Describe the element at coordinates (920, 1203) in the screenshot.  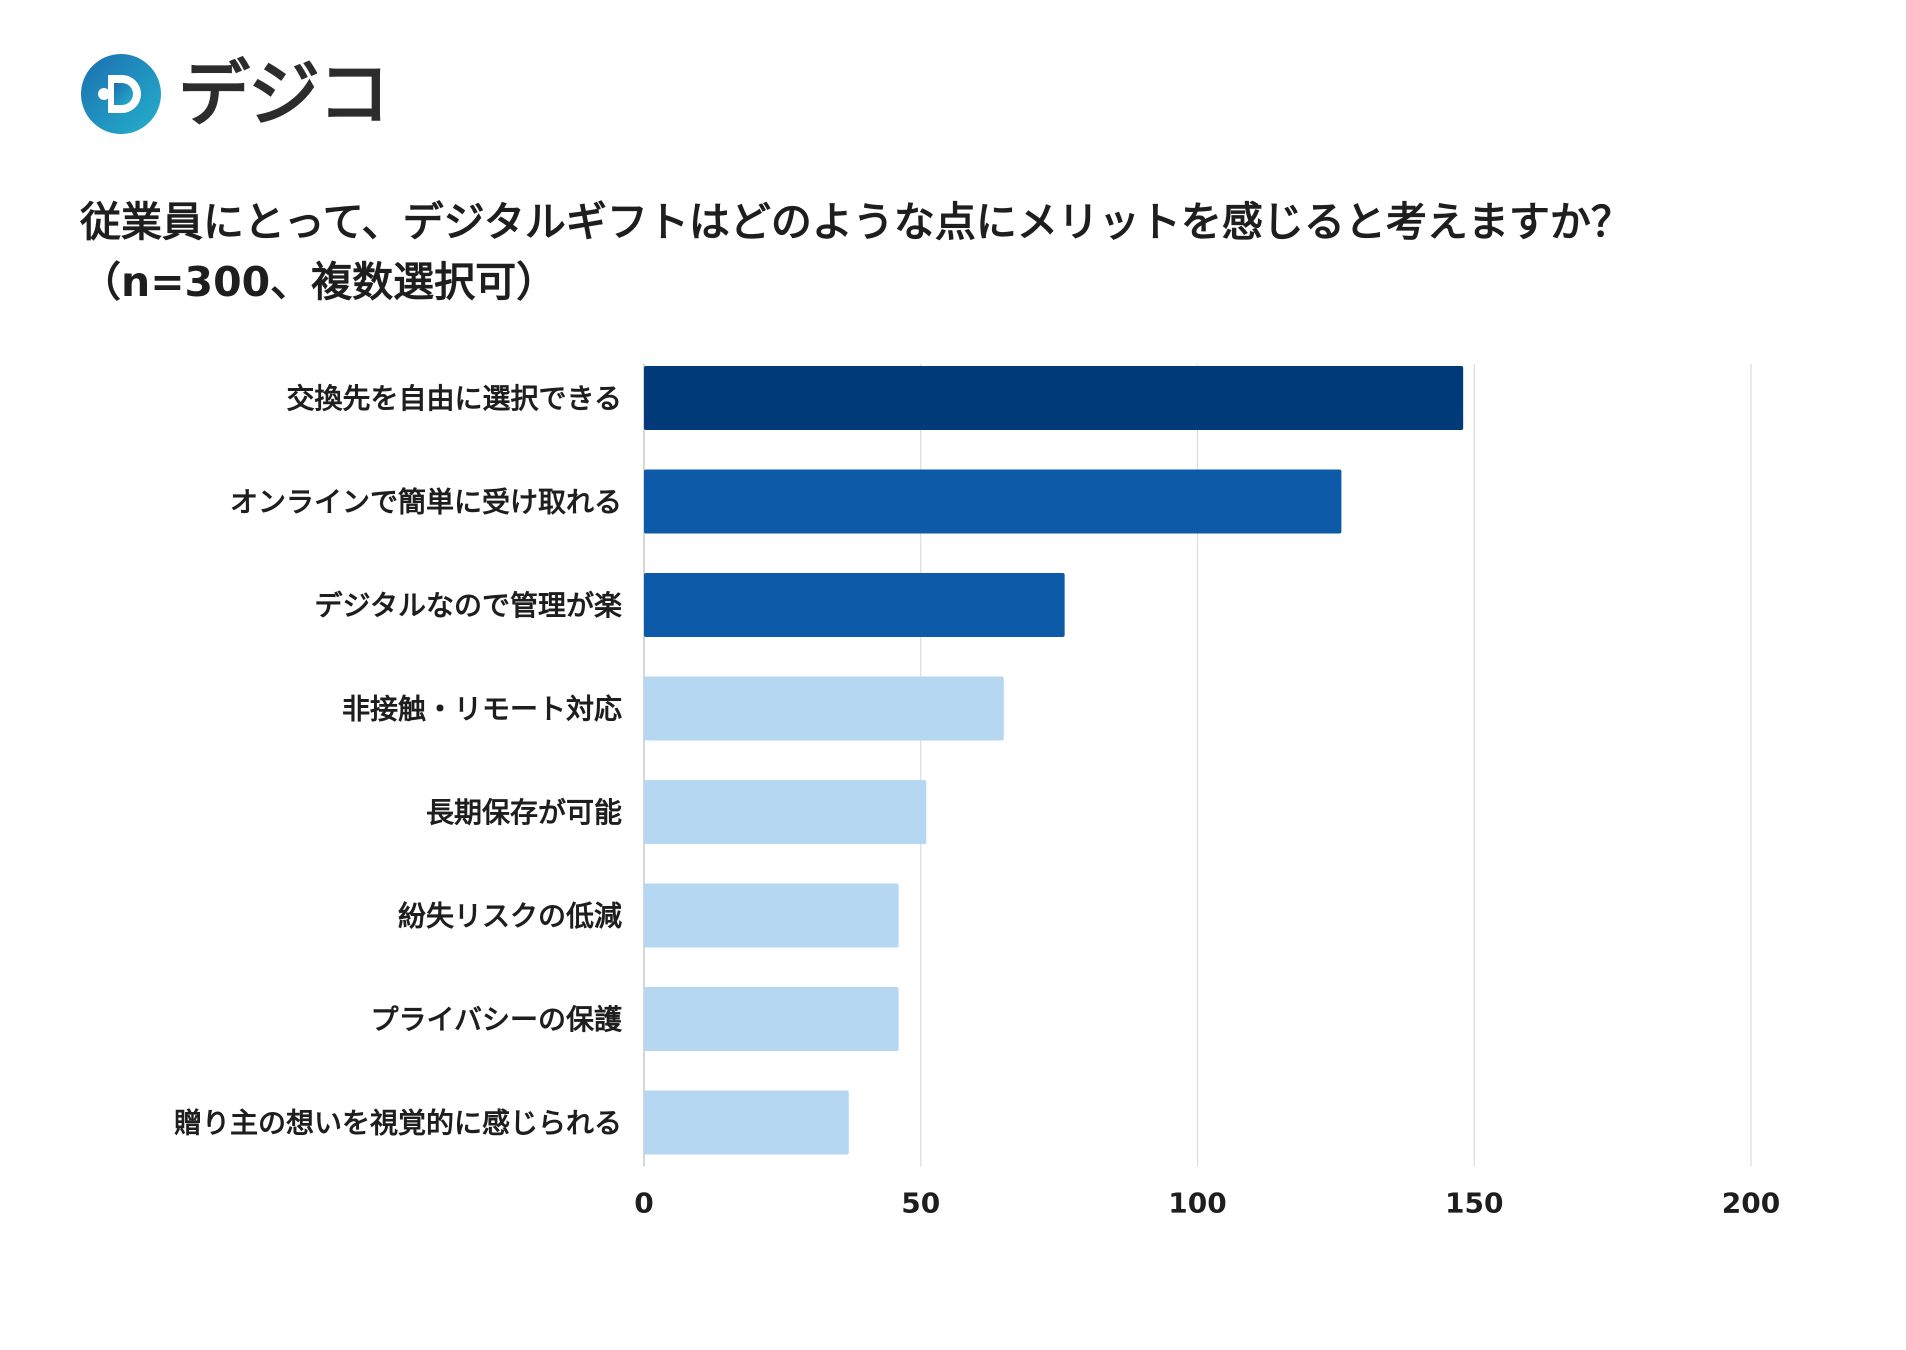
I see `x-tick-label: 50` at that location.